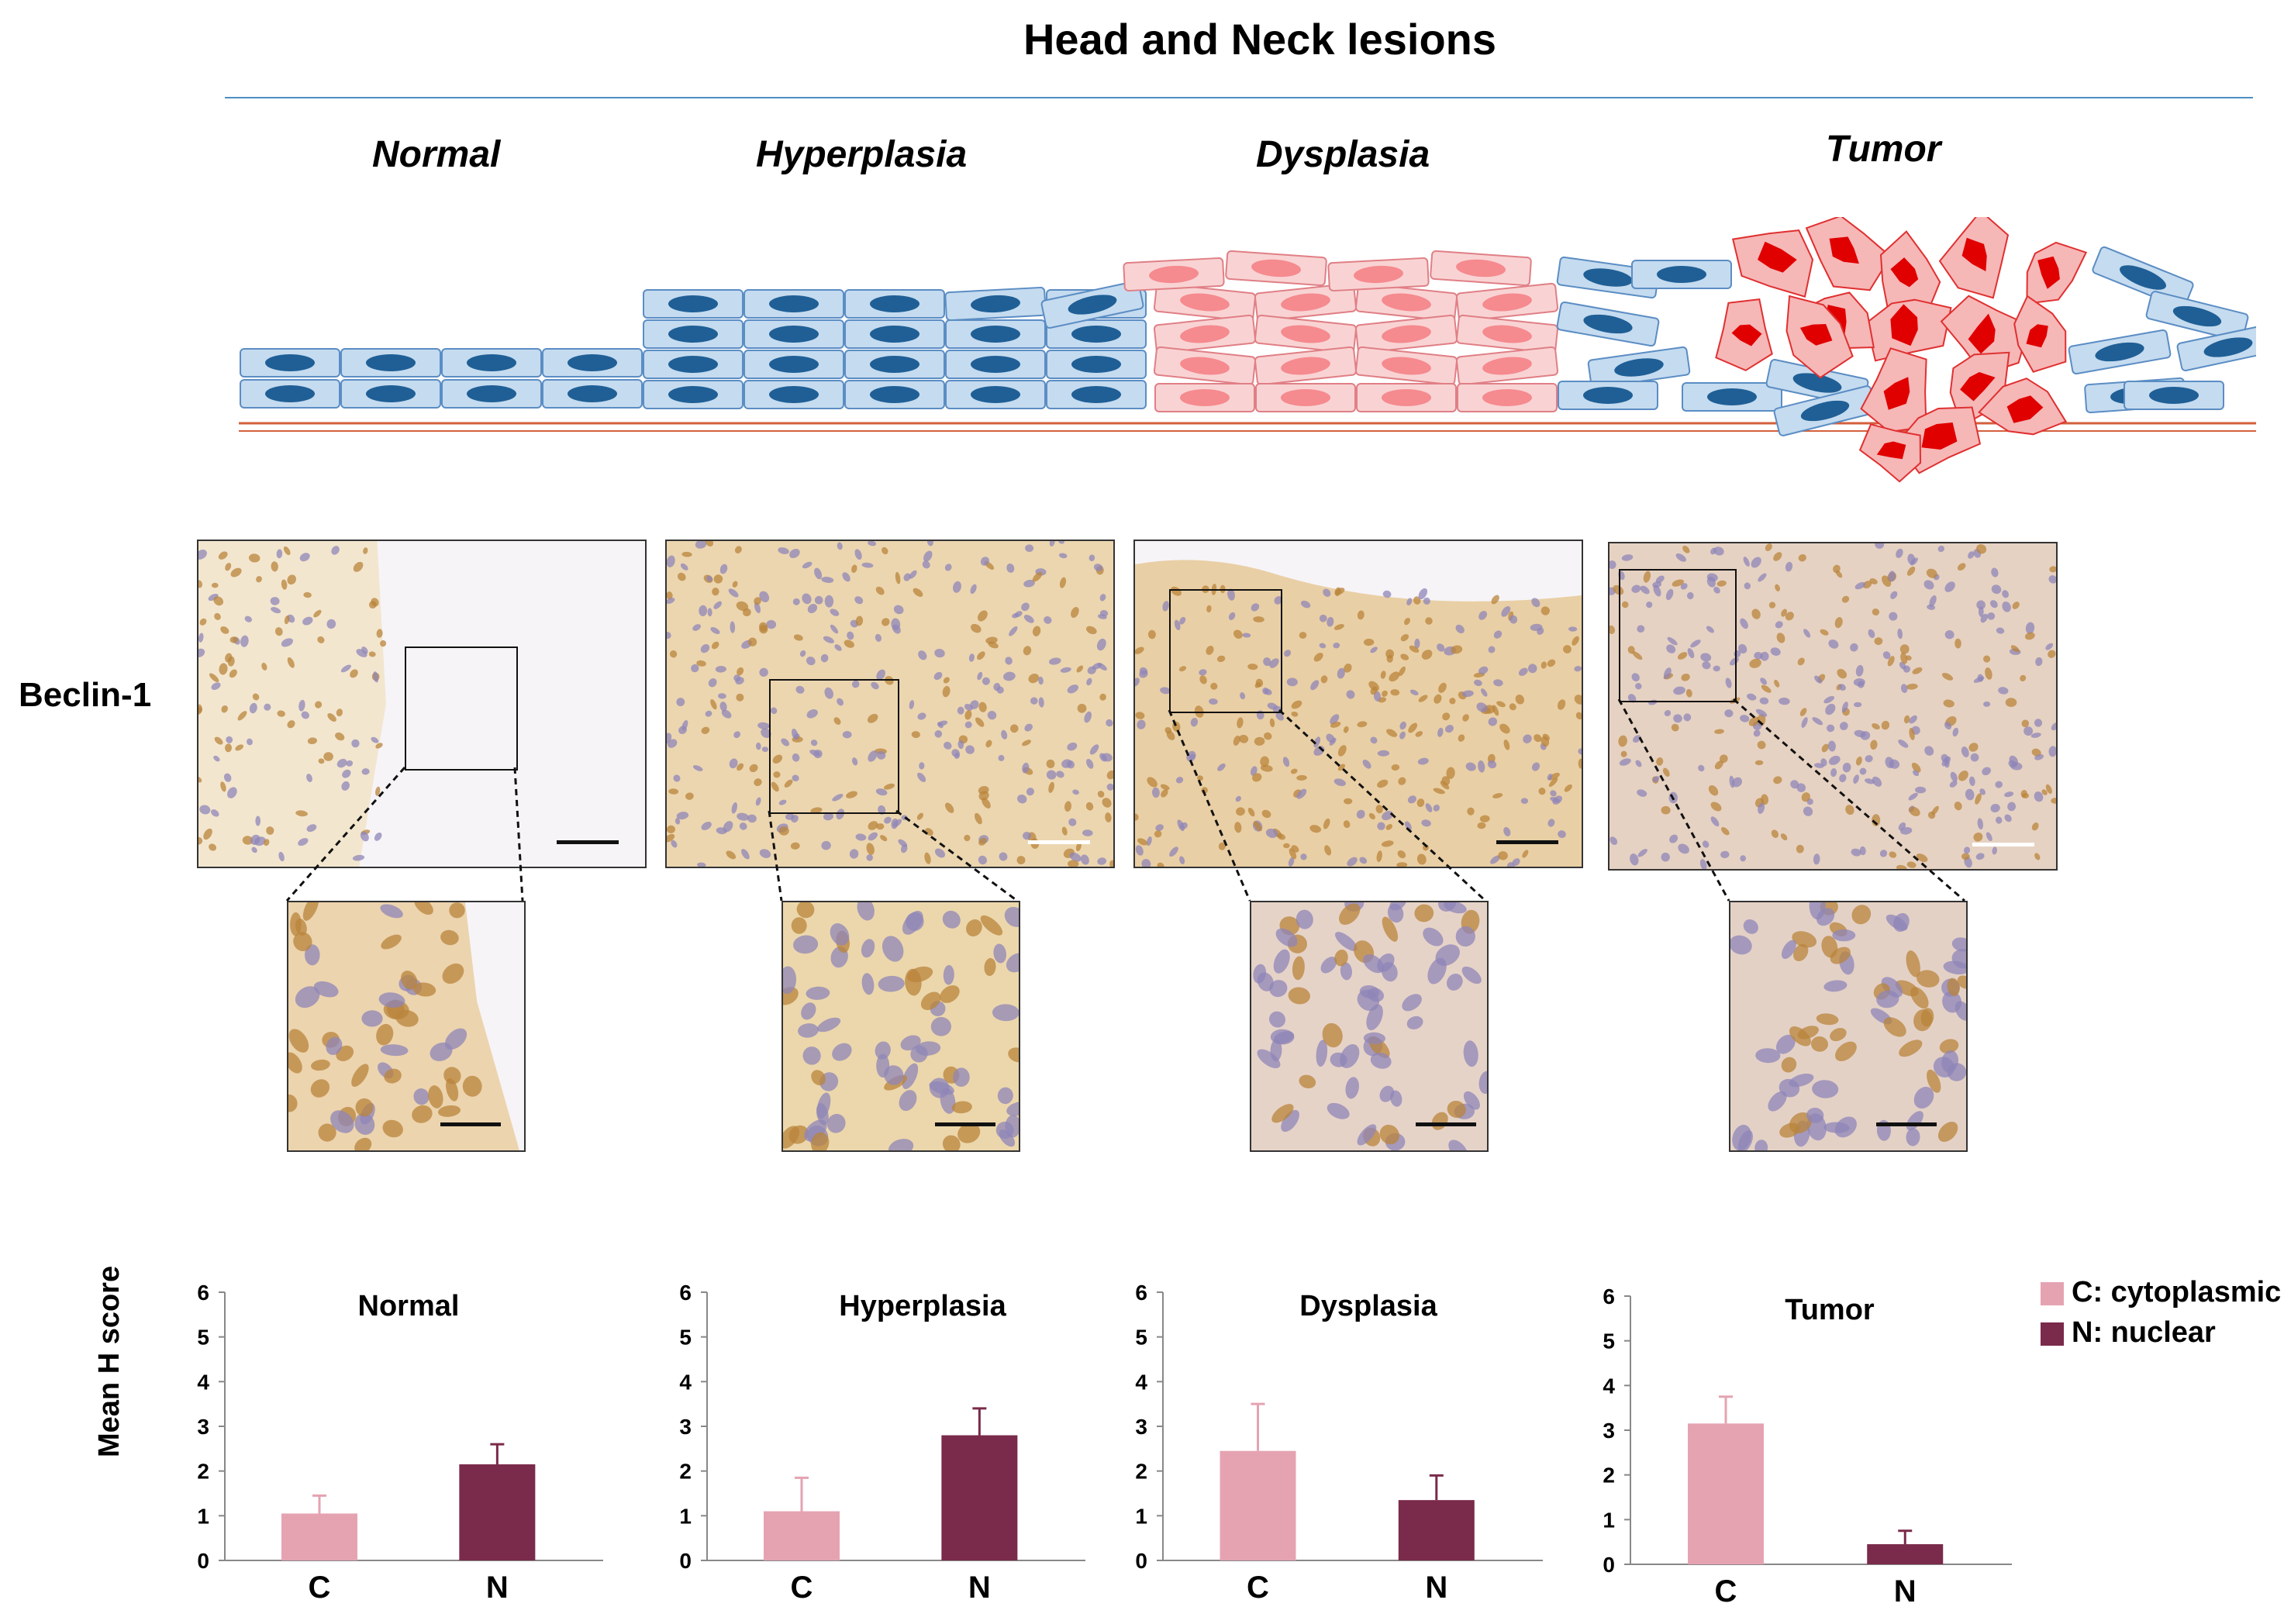 The height and width of the screenshot is (1624, 2284). I want to click on y-tick-label: 3, so click(1609, 1431).